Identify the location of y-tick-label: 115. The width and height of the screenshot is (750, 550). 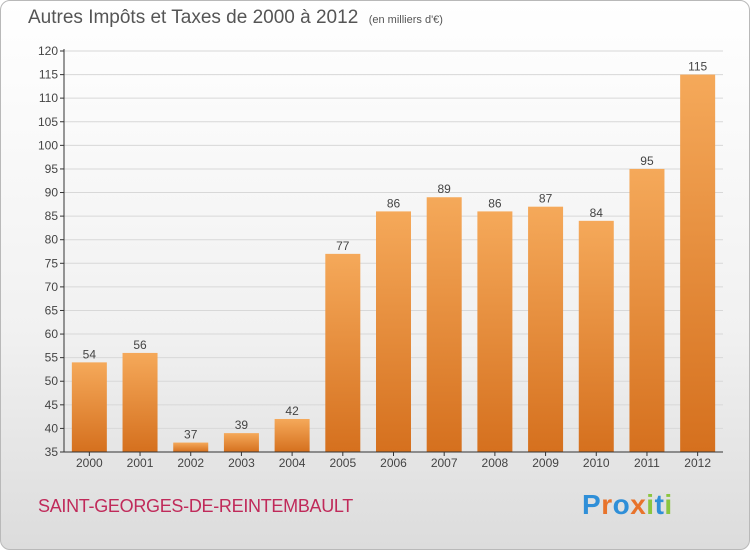
(48, 75).